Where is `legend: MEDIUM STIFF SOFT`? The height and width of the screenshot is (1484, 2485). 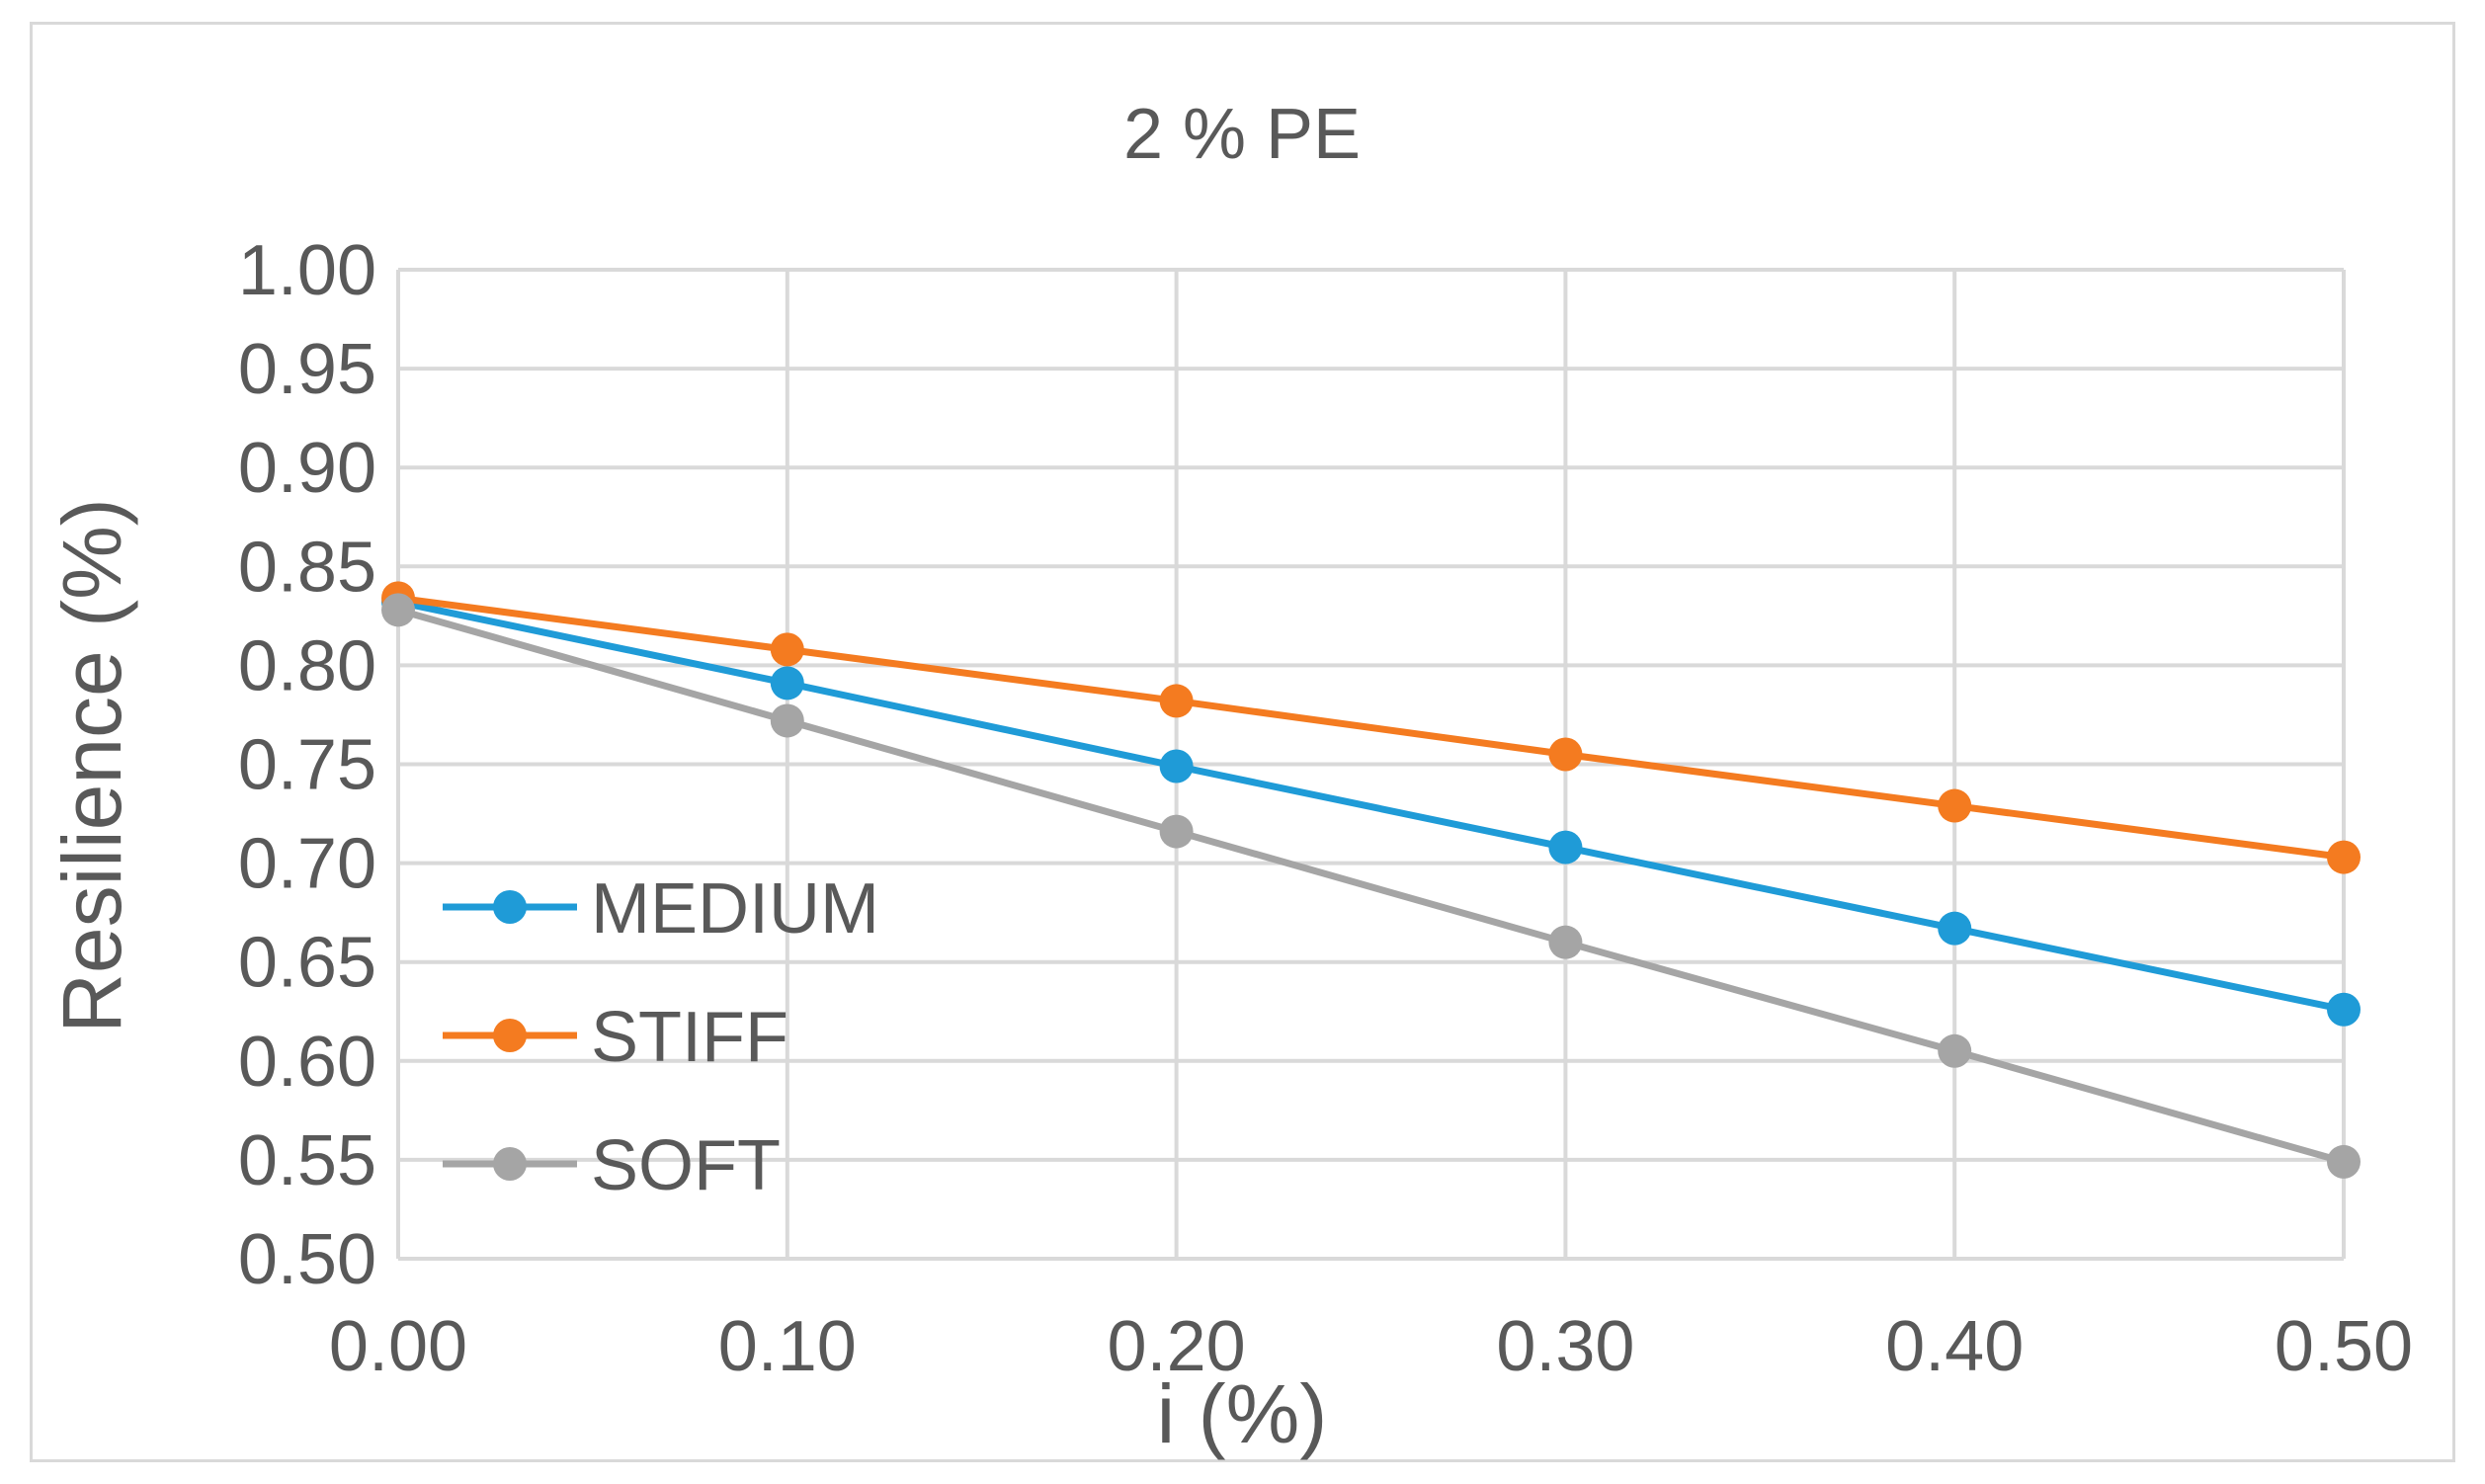 legend: MEDIUM STIFF SOFT is located at coordinates (661, 1037).